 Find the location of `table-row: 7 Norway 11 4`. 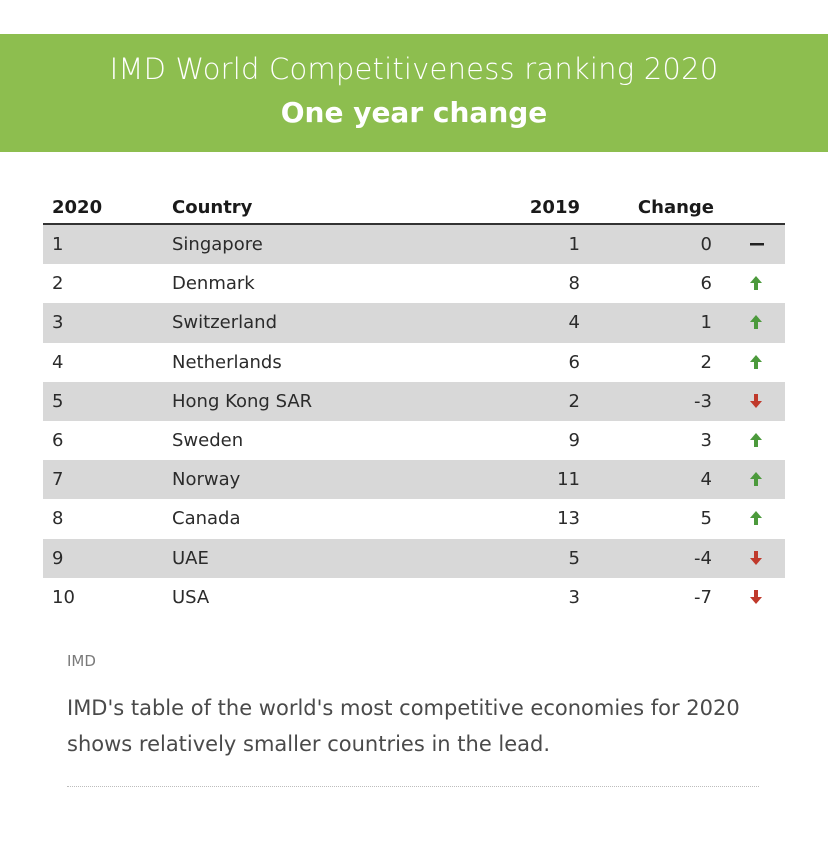

table-row: 7 Norway 11 4 is located at coordinates (414, 480).